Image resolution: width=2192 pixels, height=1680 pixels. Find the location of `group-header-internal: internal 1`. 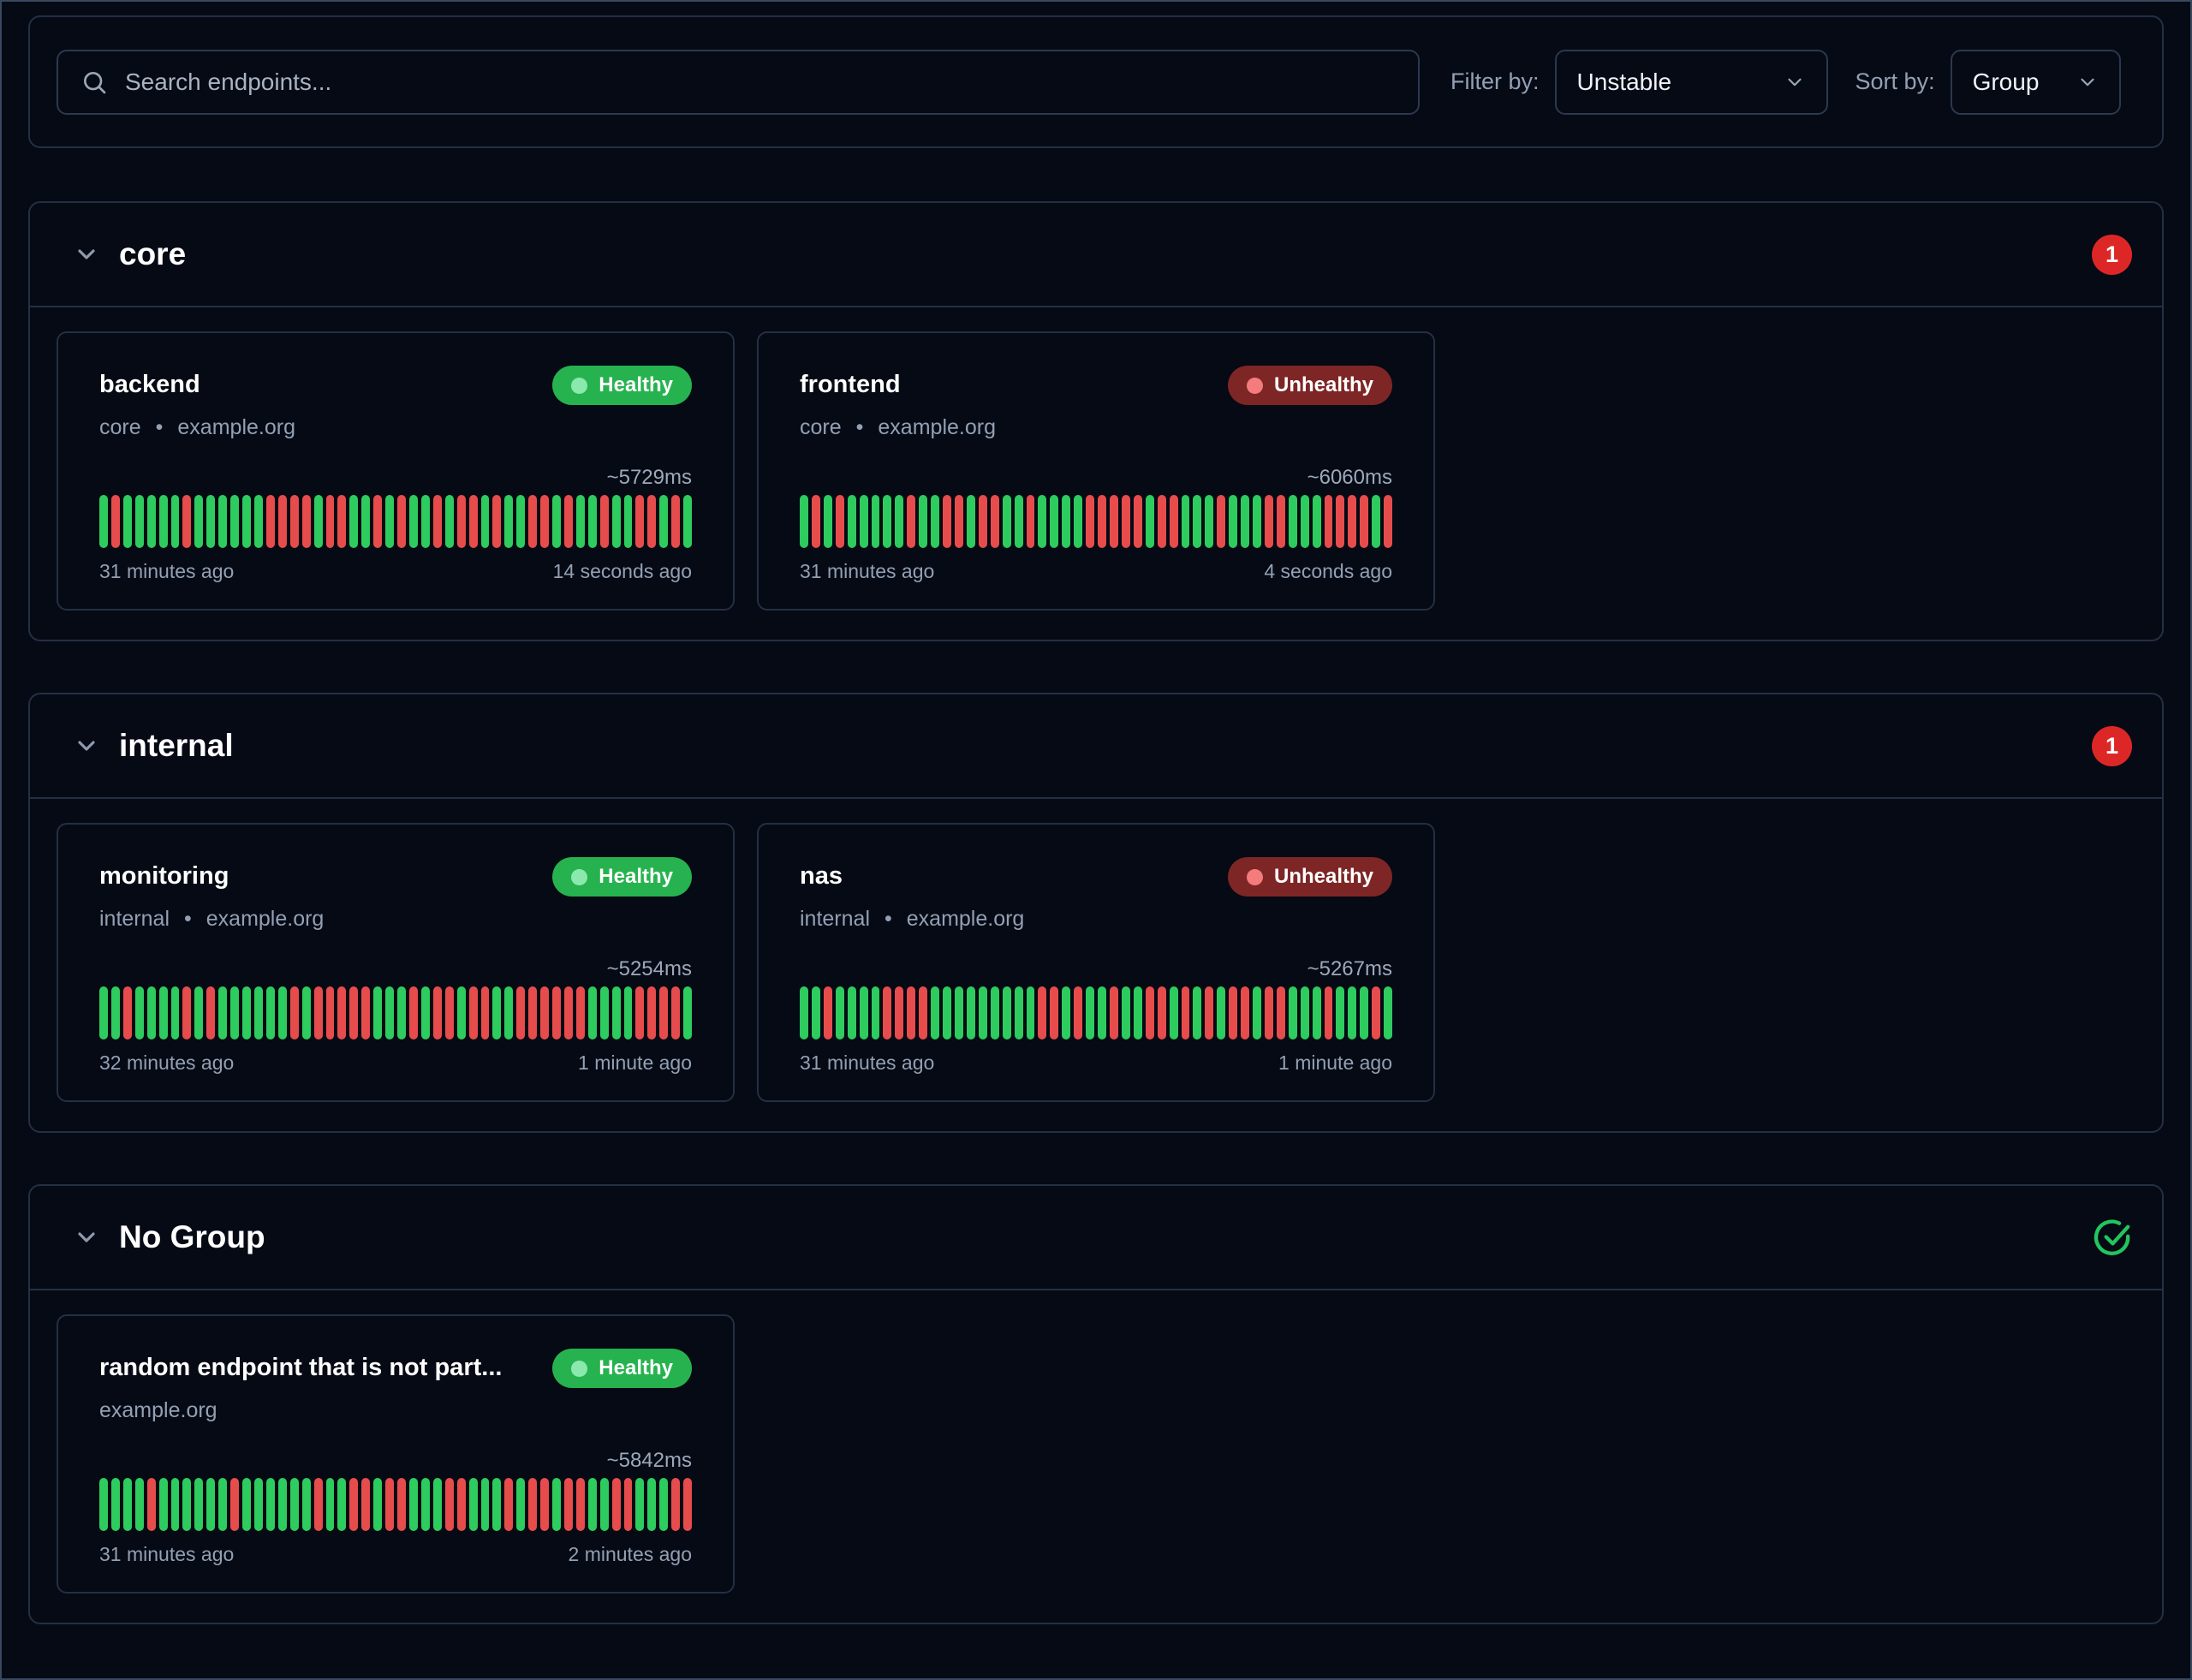

group-header-internal: internal 1 is located at coordinates (1096, 747).